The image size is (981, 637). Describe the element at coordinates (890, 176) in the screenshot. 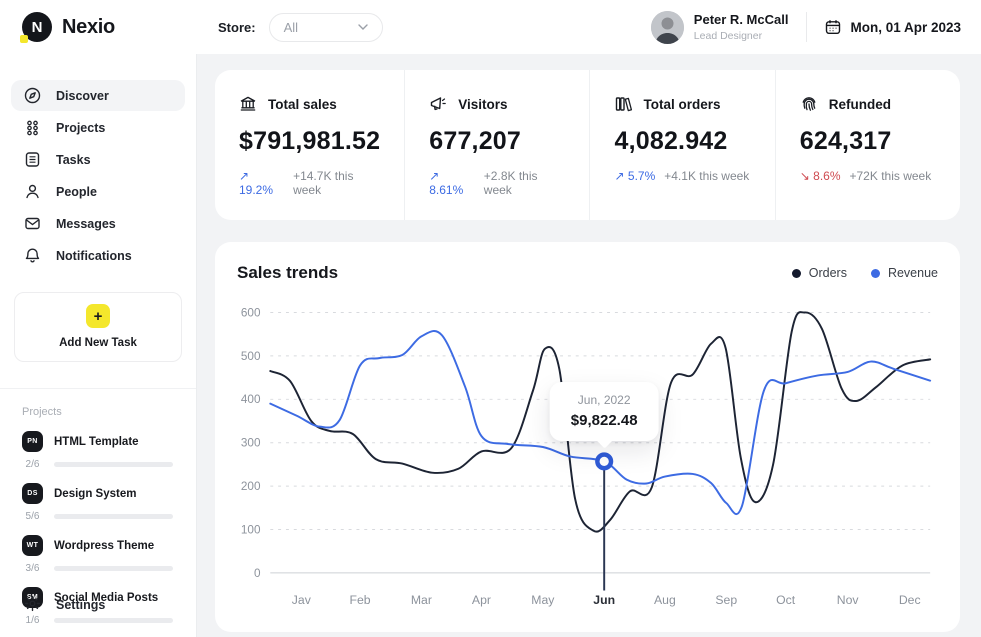

I see `stat-delta: +72K this week` at that location.